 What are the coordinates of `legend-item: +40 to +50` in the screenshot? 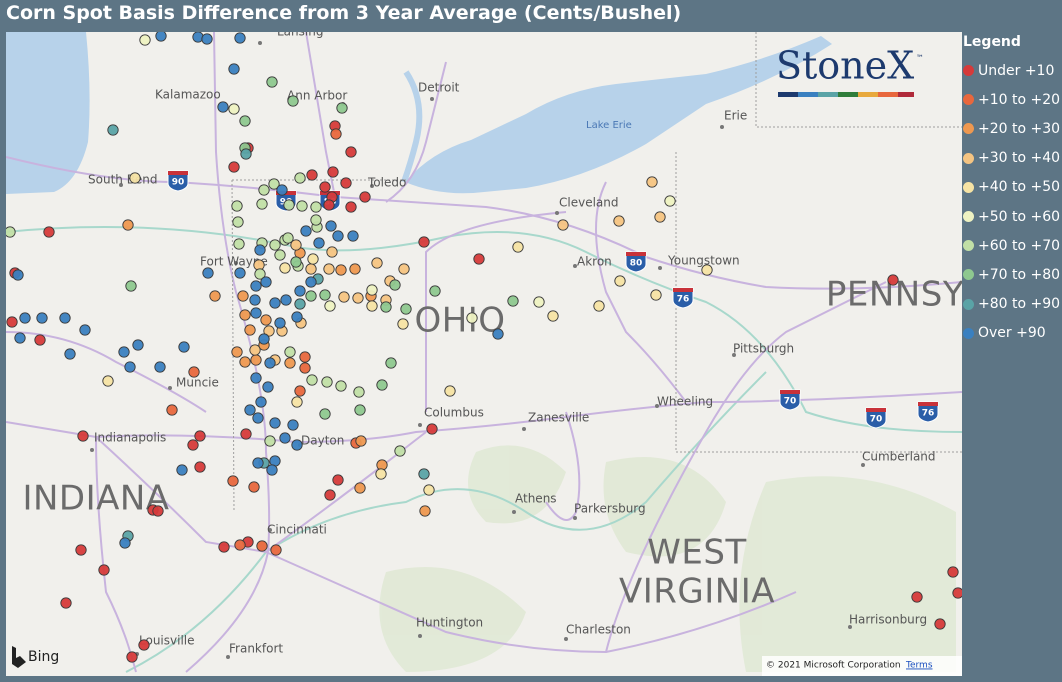 It's located at (1012, 187).